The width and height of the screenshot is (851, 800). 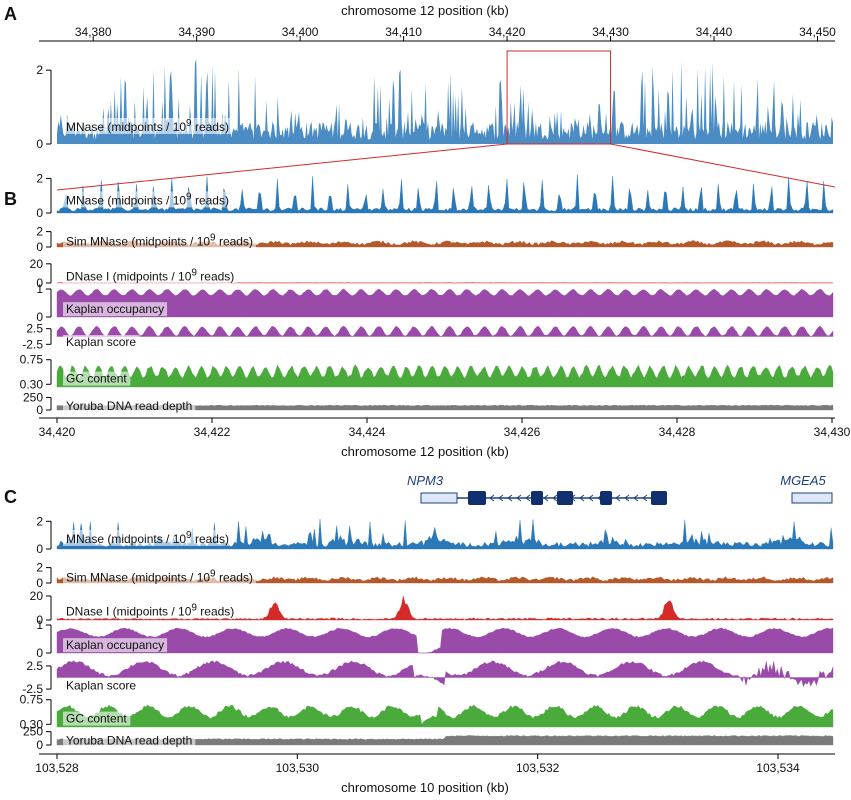 What do you see at coordinates (723, 165) in the screenshot?
I see `zoom-line-right` at bounding box center [723, 165].